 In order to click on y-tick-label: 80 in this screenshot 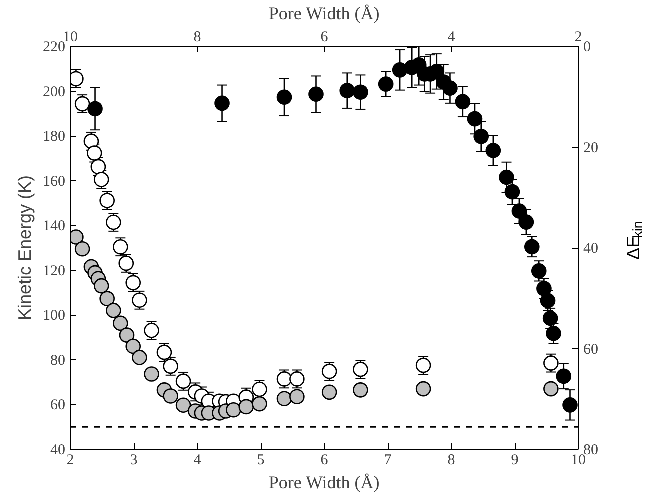, I will do `click(58, 360)`.